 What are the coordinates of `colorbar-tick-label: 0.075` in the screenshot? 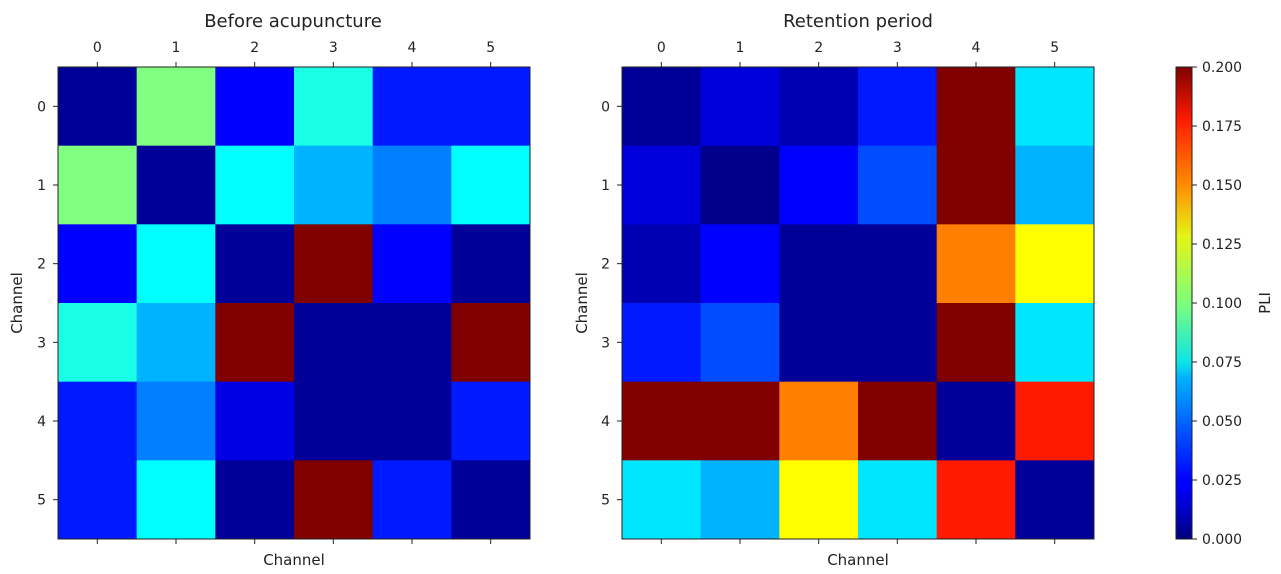 It's located at (1222, 363).